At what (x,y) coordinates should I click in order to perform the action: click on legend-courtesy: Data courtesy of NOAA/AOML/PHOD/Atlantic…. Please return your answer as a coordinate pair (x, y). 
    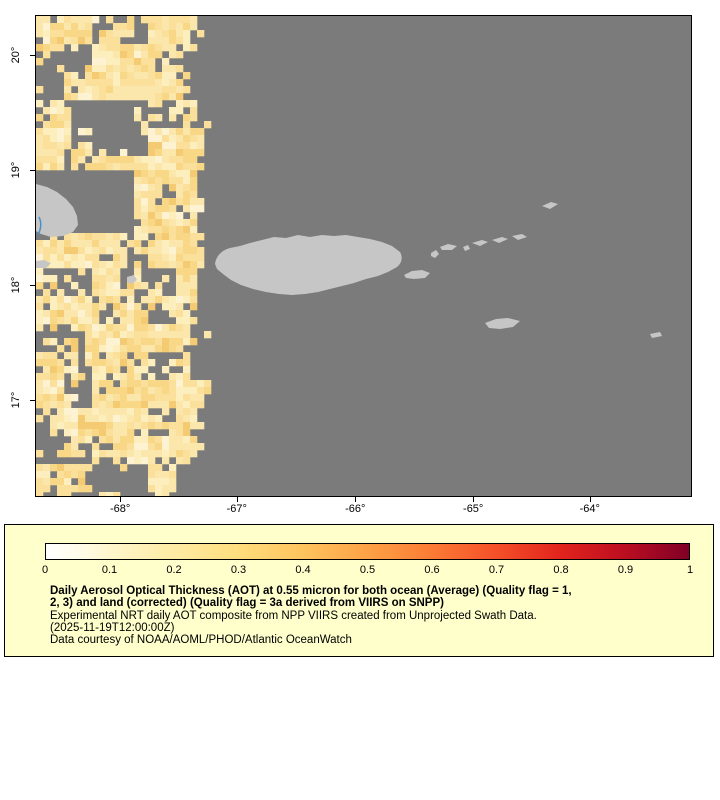
    Looking at the image, I should click on (201, 640).